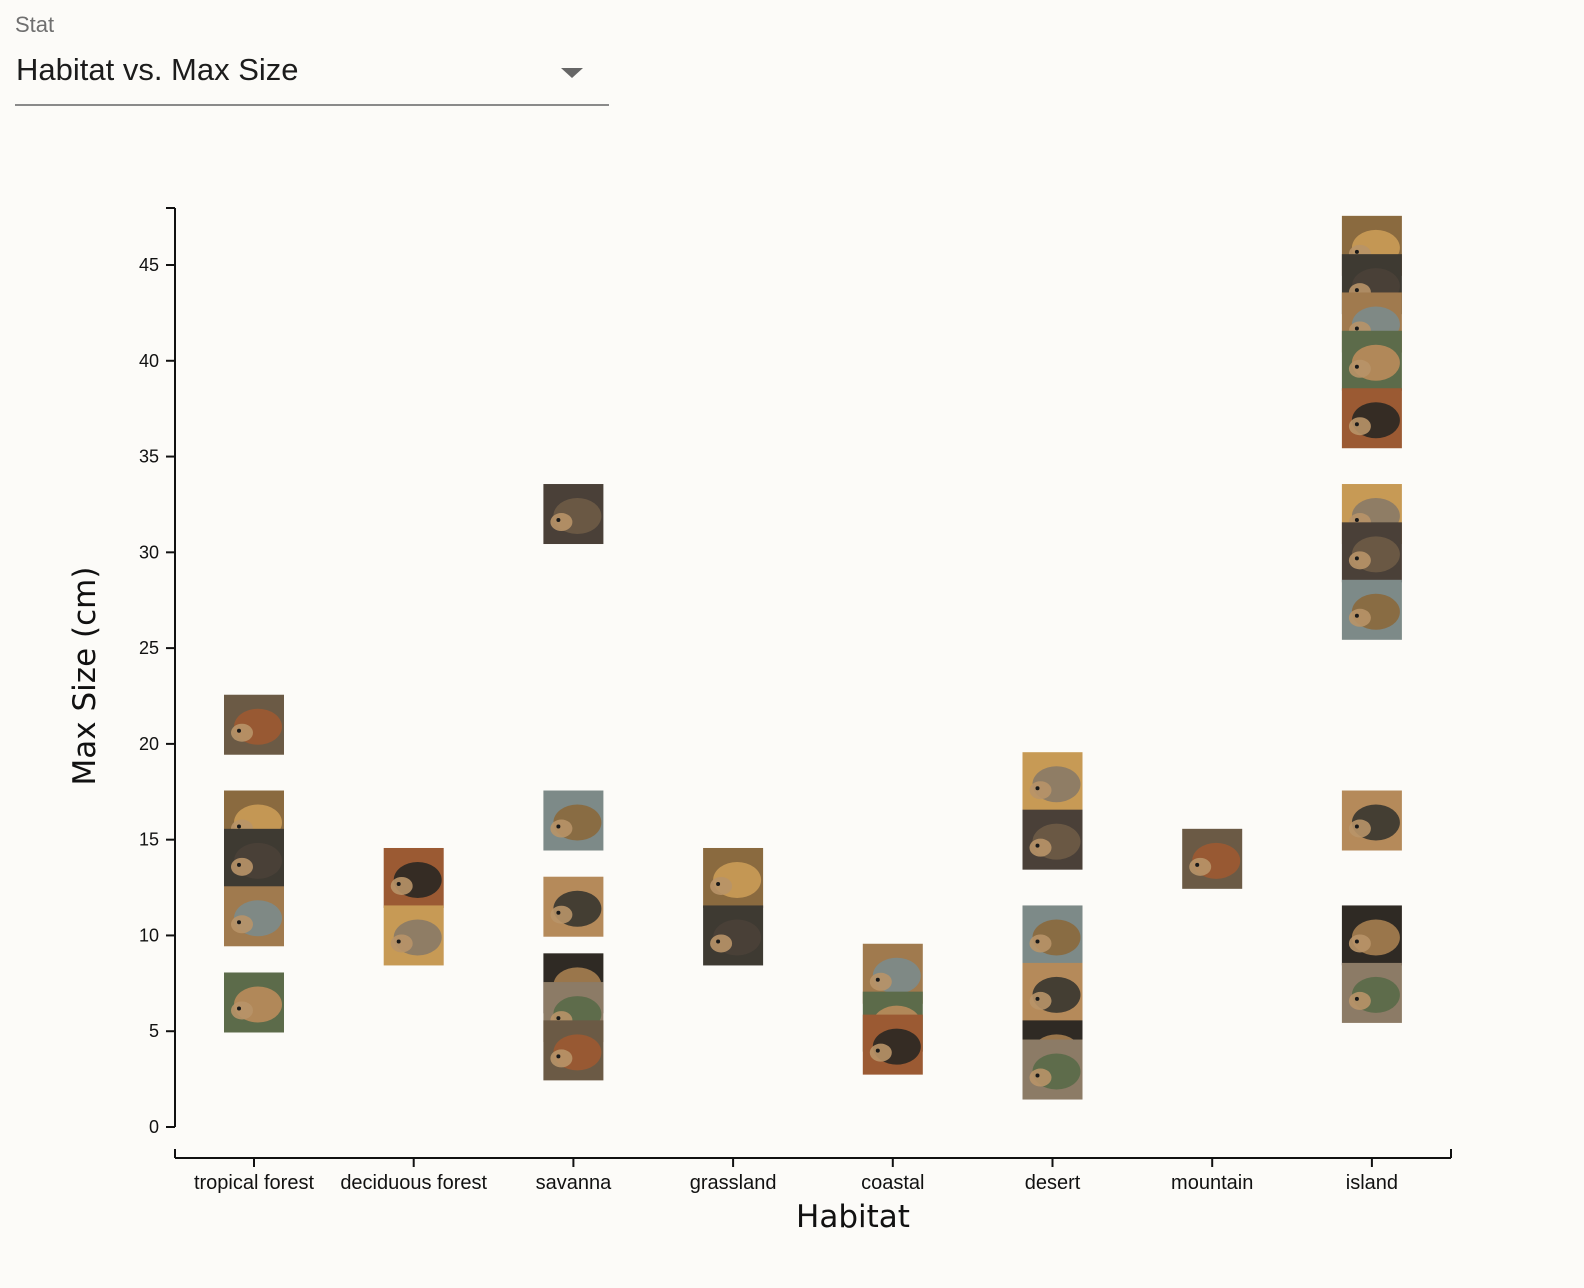 This screenshot has width=1584, height=1288. I want to click on stat-selected-value: Habitat vs. Max Size, so click(157, 69).